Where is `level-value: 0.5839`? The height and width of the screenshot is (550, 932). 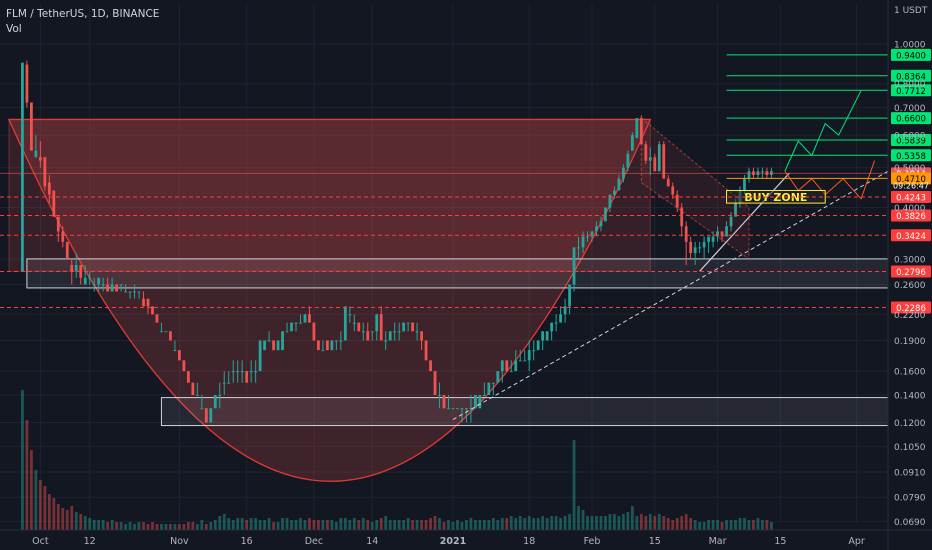
level-value: 0.5839 is located at coordinates (911, 141).